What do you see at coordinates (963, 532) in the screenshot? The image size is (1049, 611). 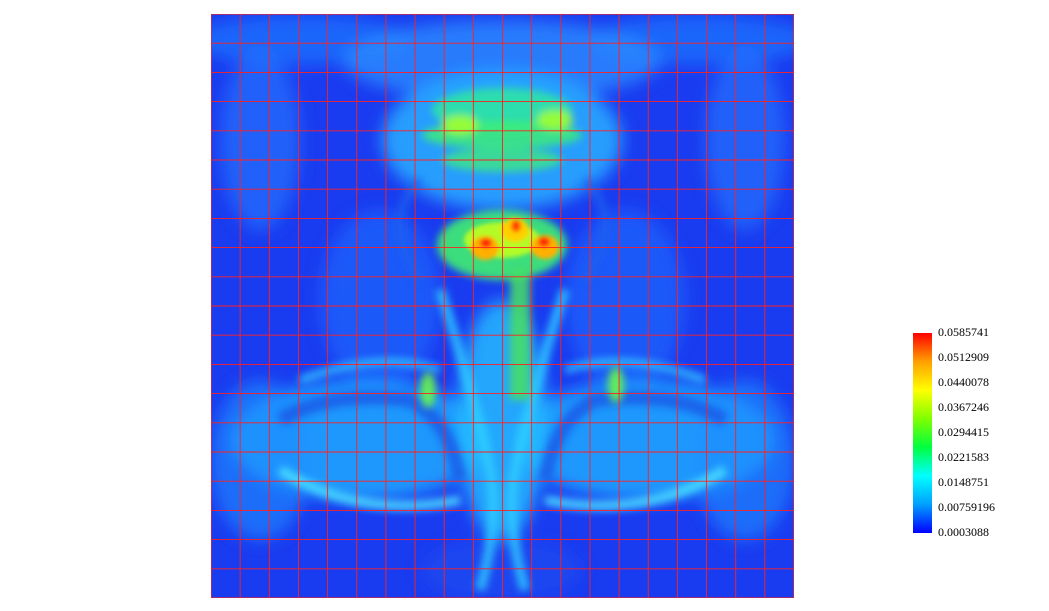 I see `colorbar-tick-label: 0.0003088` at bounding box center [963, 532].